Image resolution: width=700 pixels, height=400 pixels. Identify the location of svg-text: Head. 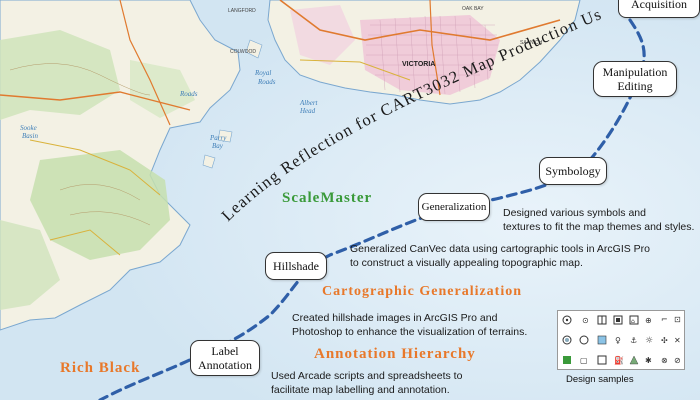
(307, 111).